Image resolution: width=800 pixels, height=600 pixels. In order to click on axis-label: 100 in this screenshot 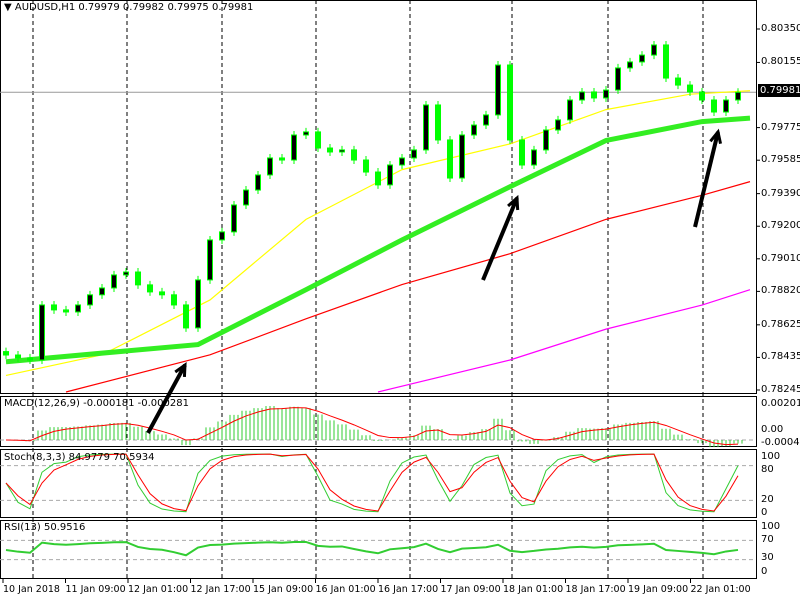, I will do `click(771, 456)`.